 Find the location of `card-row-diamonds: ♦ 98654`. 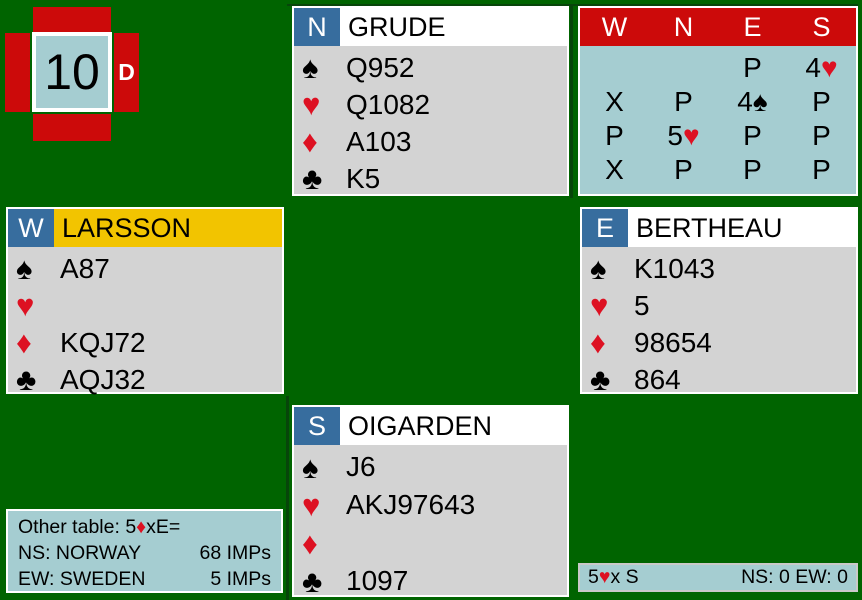

card-row-diamonds: ♦ 98654 is located at coordinates (723, 342).